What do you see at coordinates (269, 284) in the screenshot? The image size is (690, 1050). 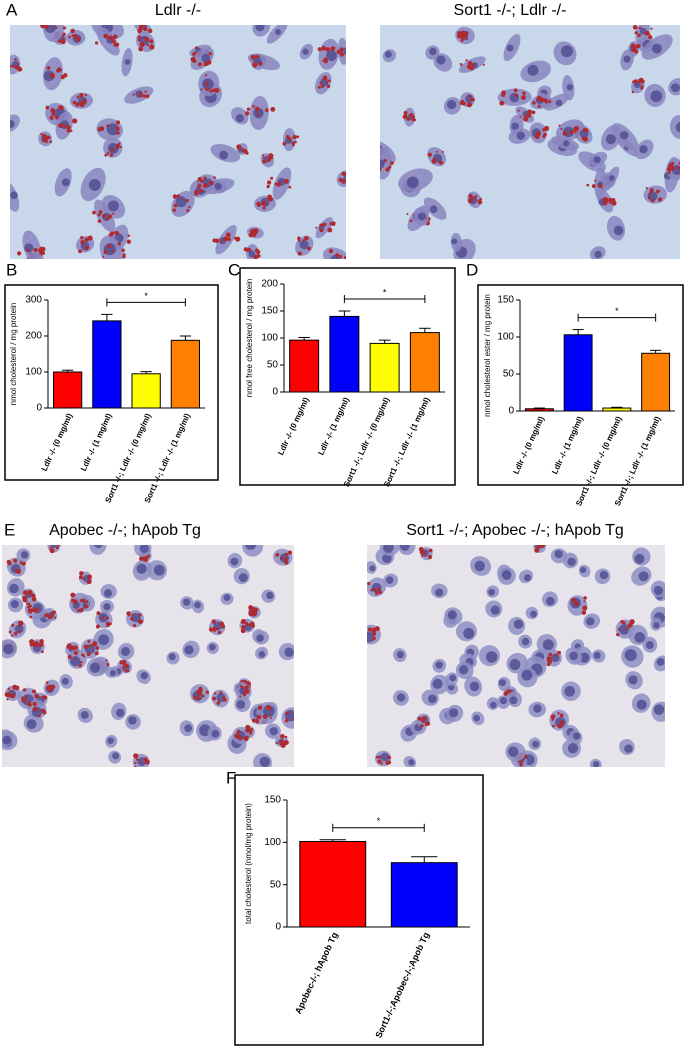 I see `y-tick-label: 200` at bounding box center [269, 284].